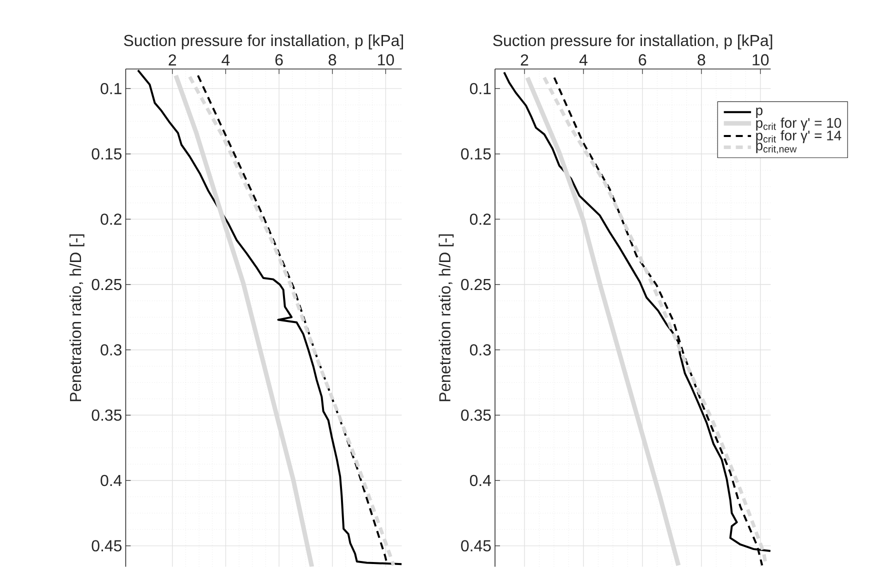 Image resolution: width=880 pixels, height=569 pixels. I want to click on legend-label: p$_{crit,new}$, so click(776, 148).